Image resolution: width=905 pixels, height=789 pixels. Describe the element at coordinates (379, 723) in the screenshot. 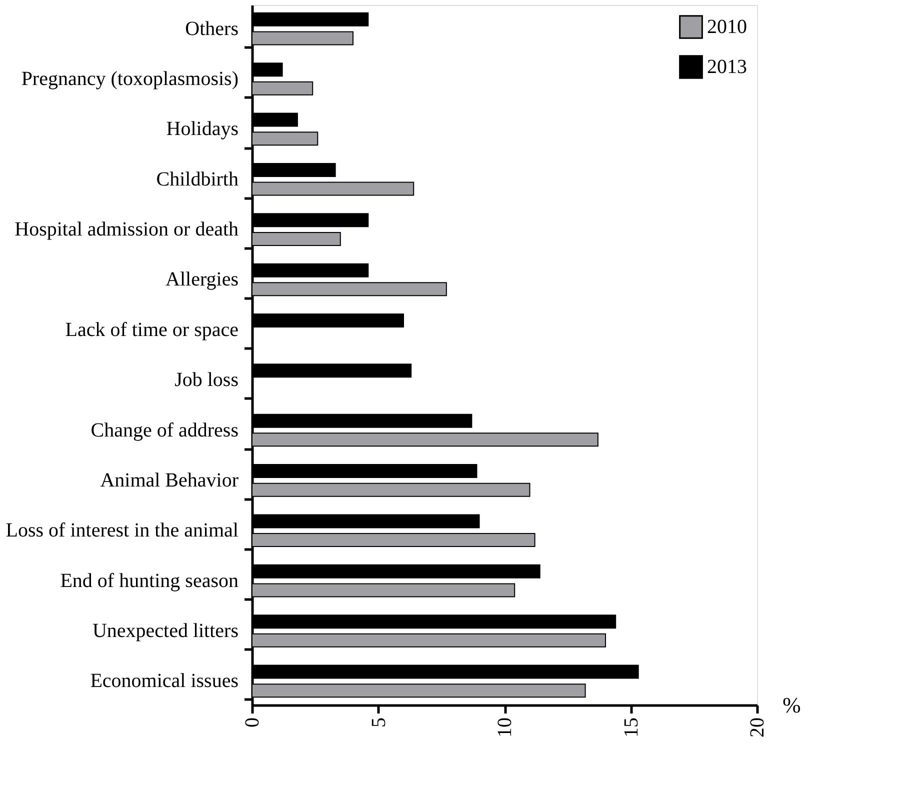

I see `x-tick-label: 5` at that location.